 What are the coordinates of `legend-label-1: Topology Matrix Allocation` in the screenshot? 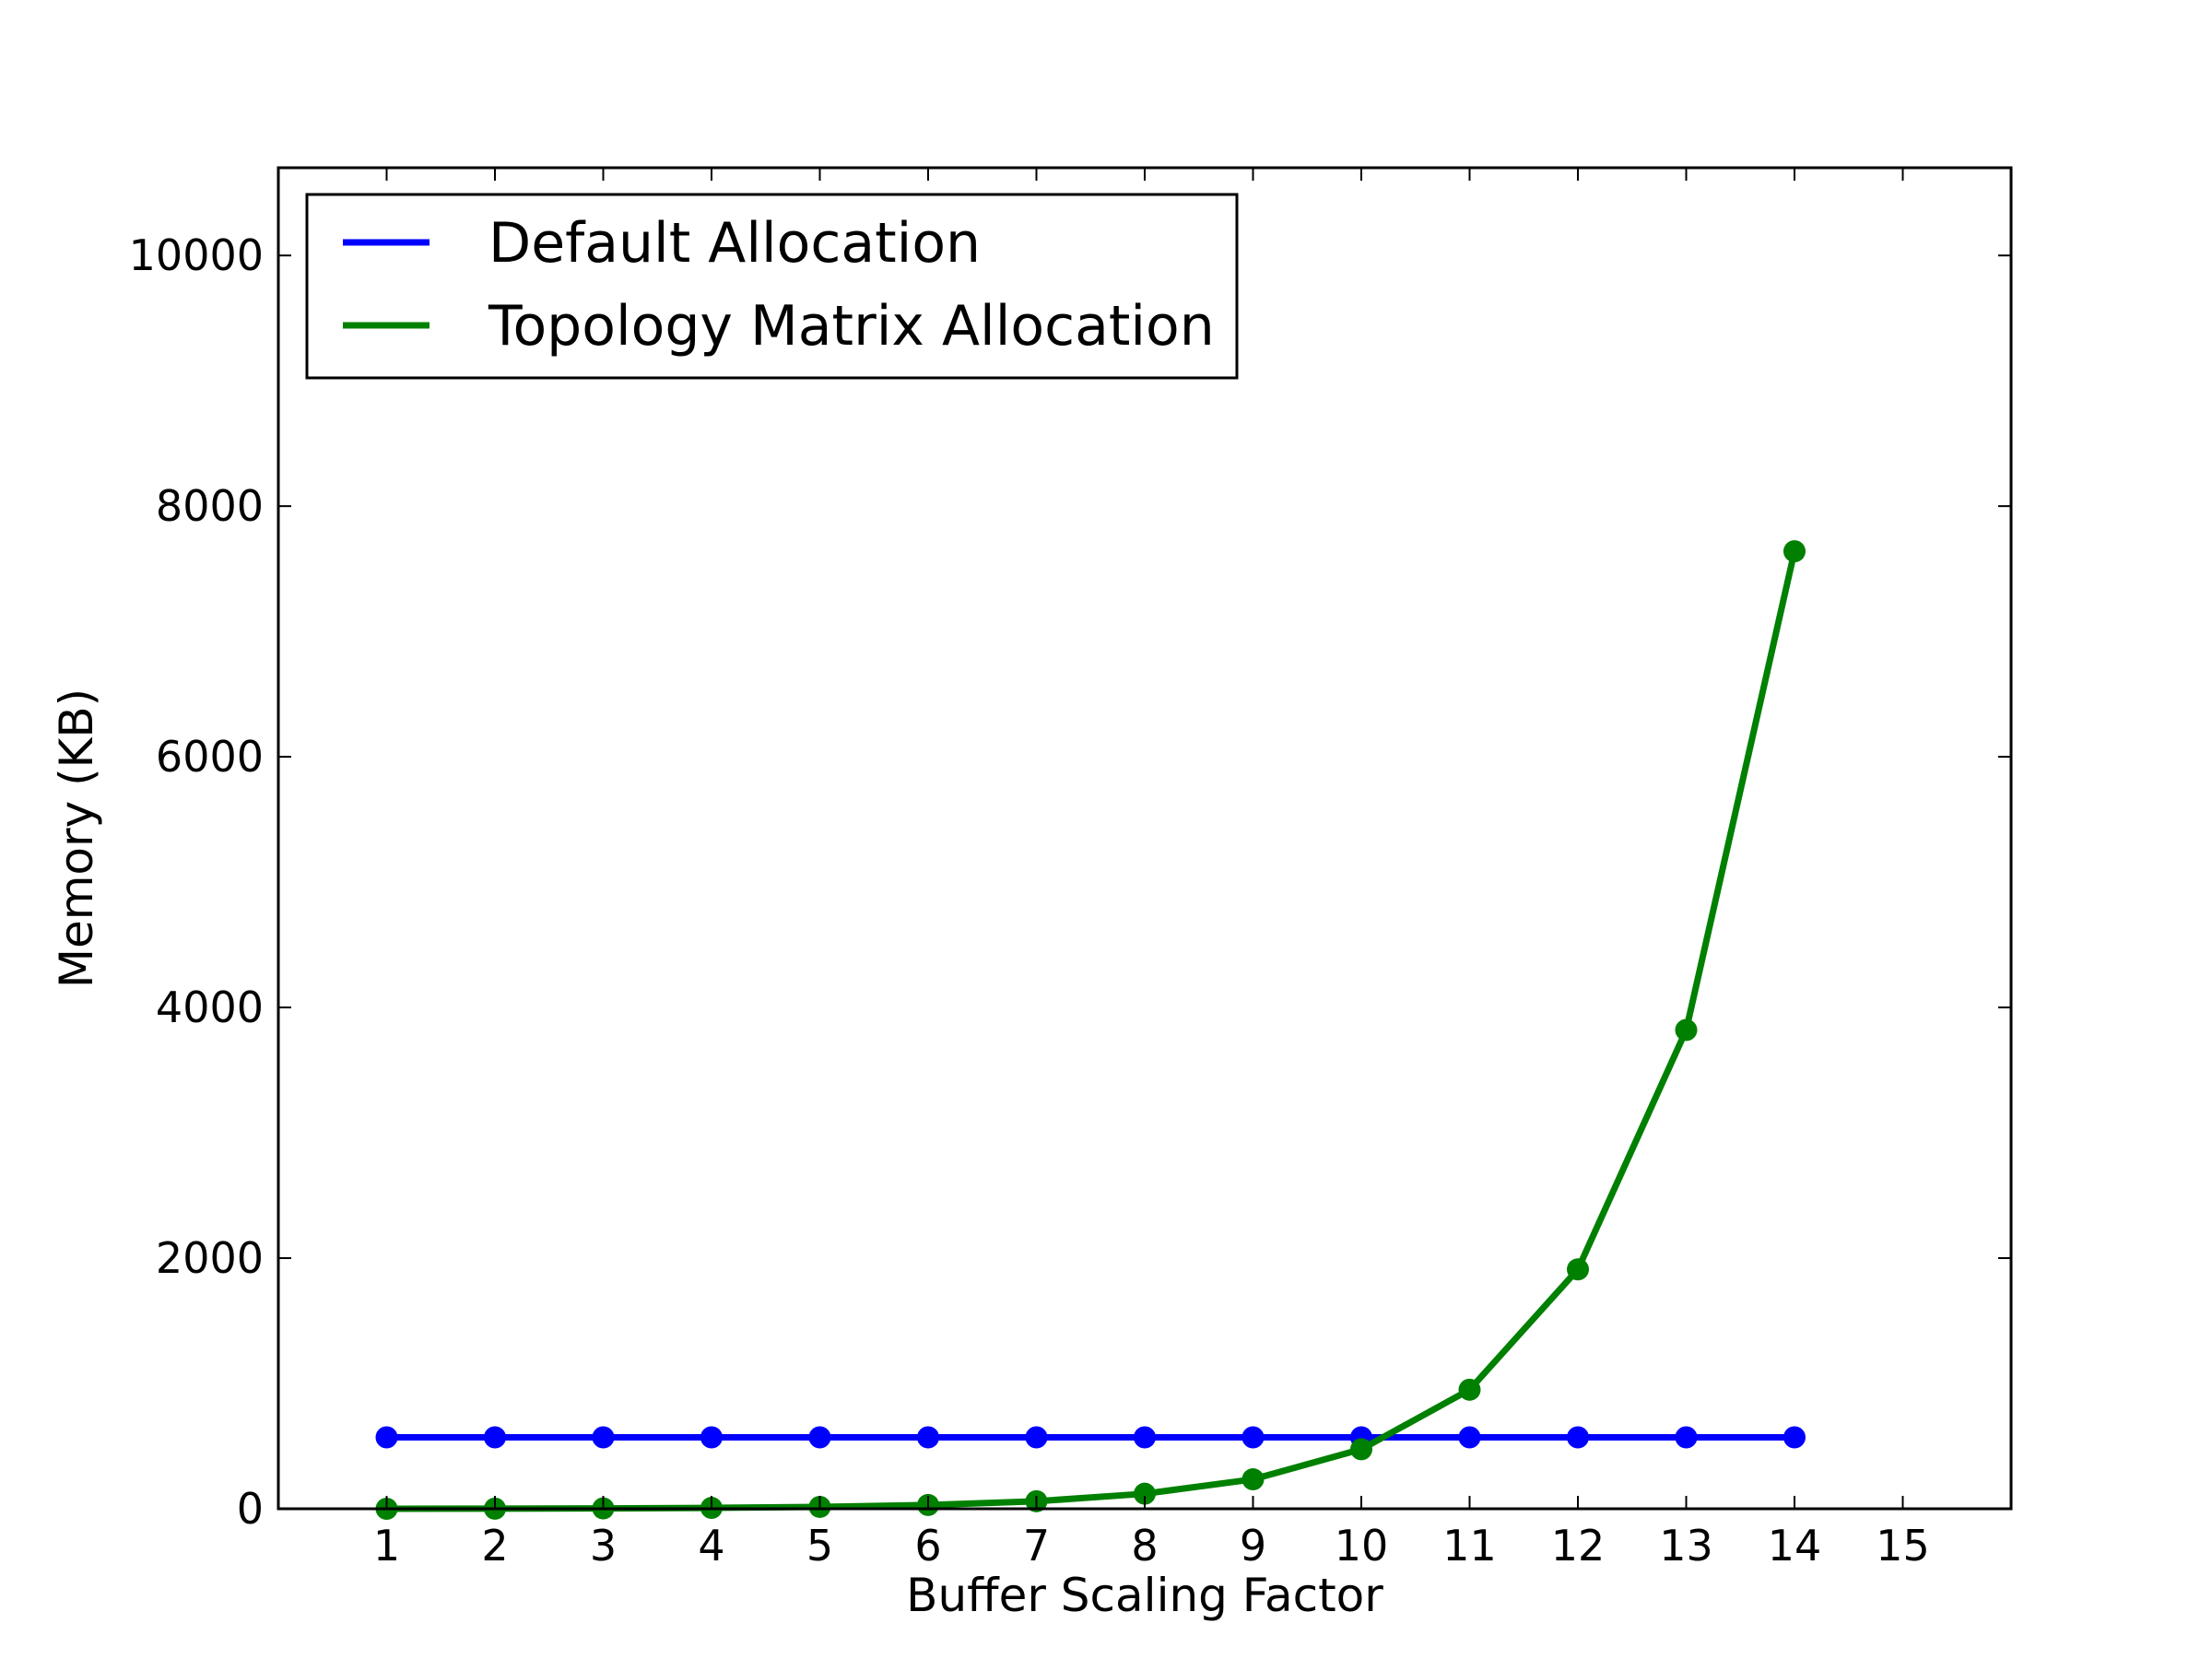 It's located at (851, 326).